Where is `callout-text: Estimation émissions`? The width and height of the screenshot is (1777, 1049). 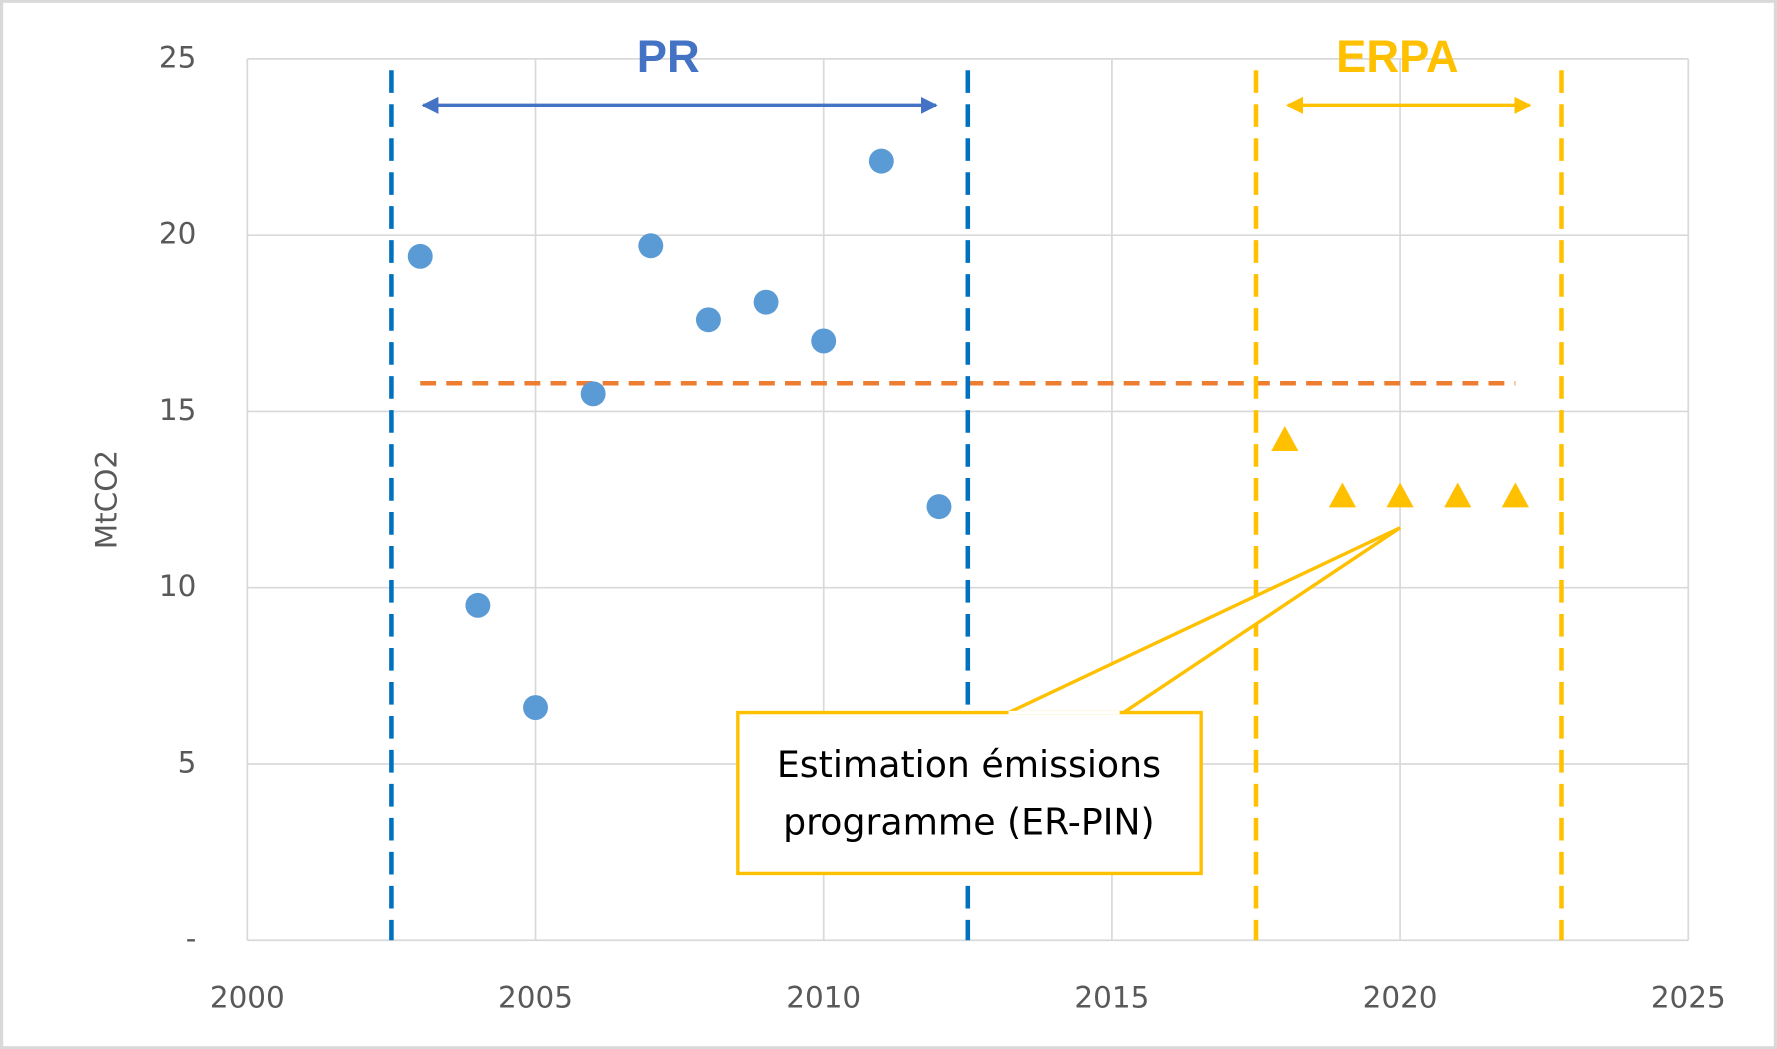
callout-text: Estimation émissions is located at coordinates (969, 764).